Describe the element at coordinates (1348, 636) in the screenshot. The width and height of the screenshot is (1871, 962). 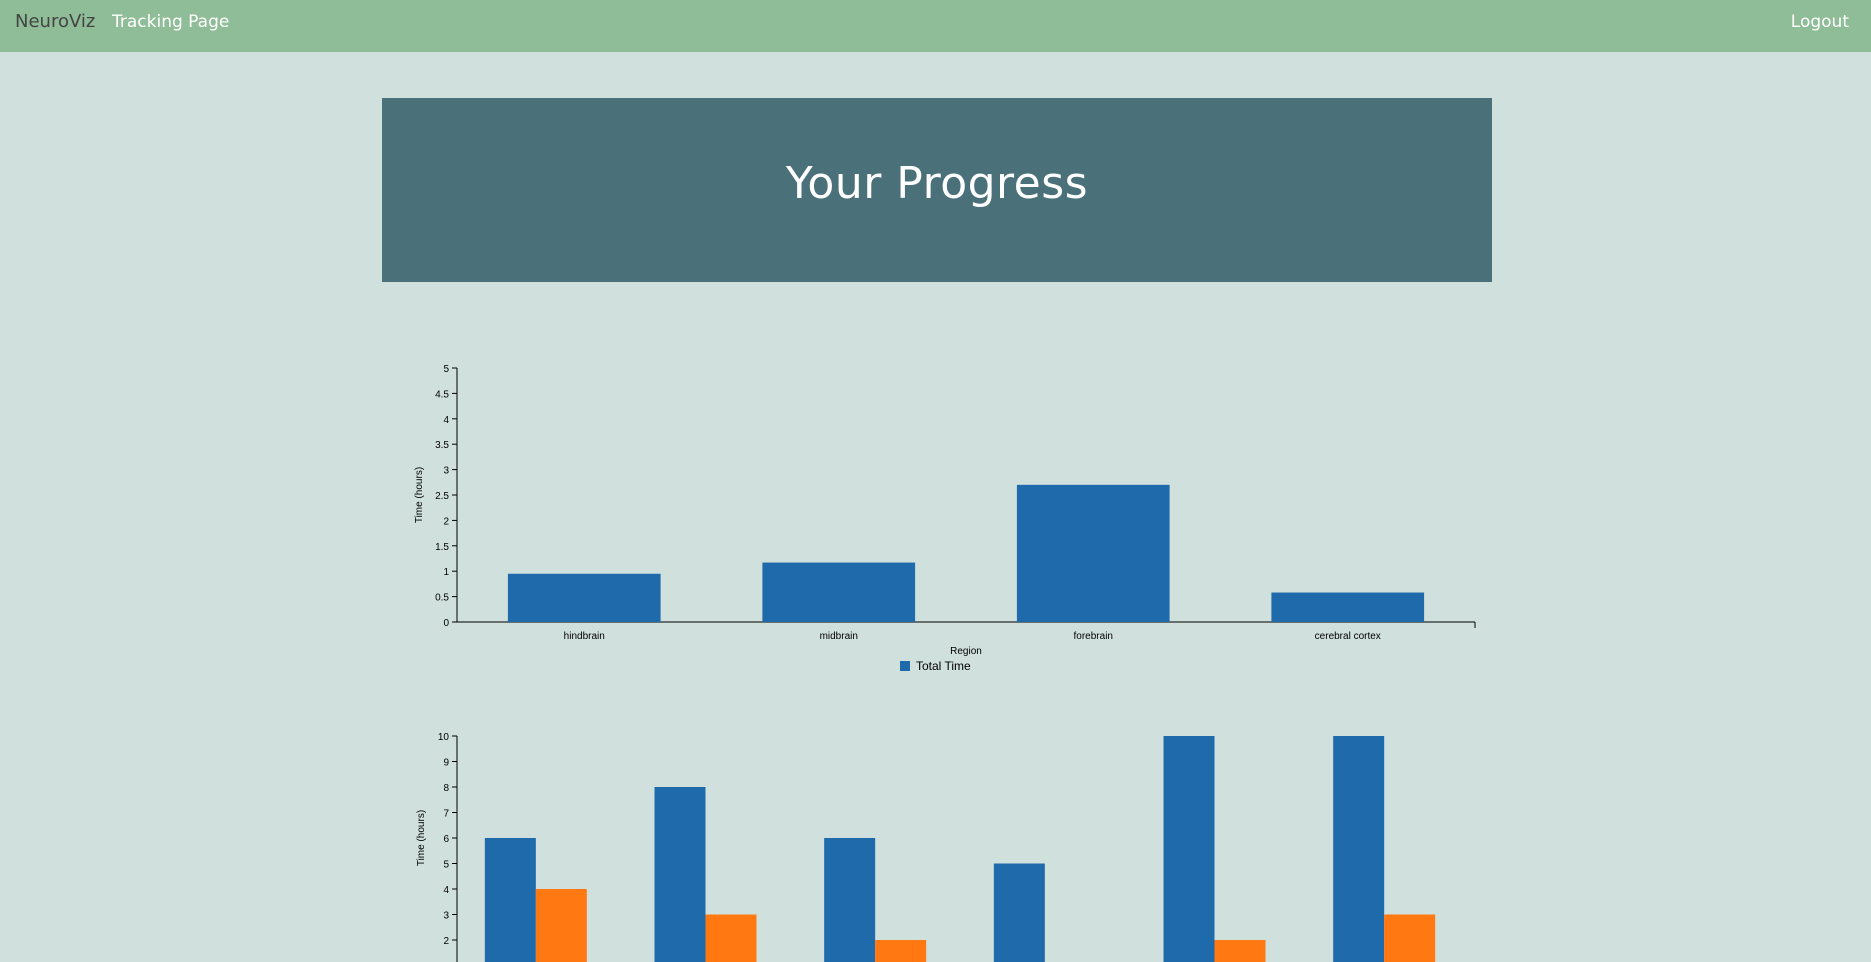
I see `x-tick-label: cerebral cortex` at that location.